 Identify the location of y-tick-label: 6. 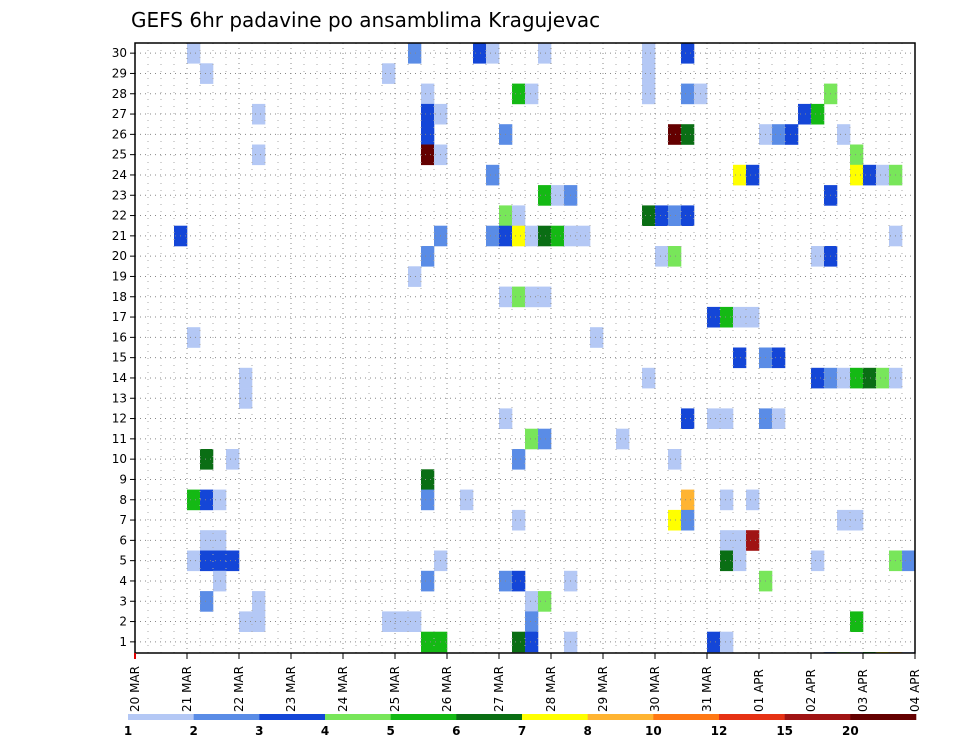
(123, 540).